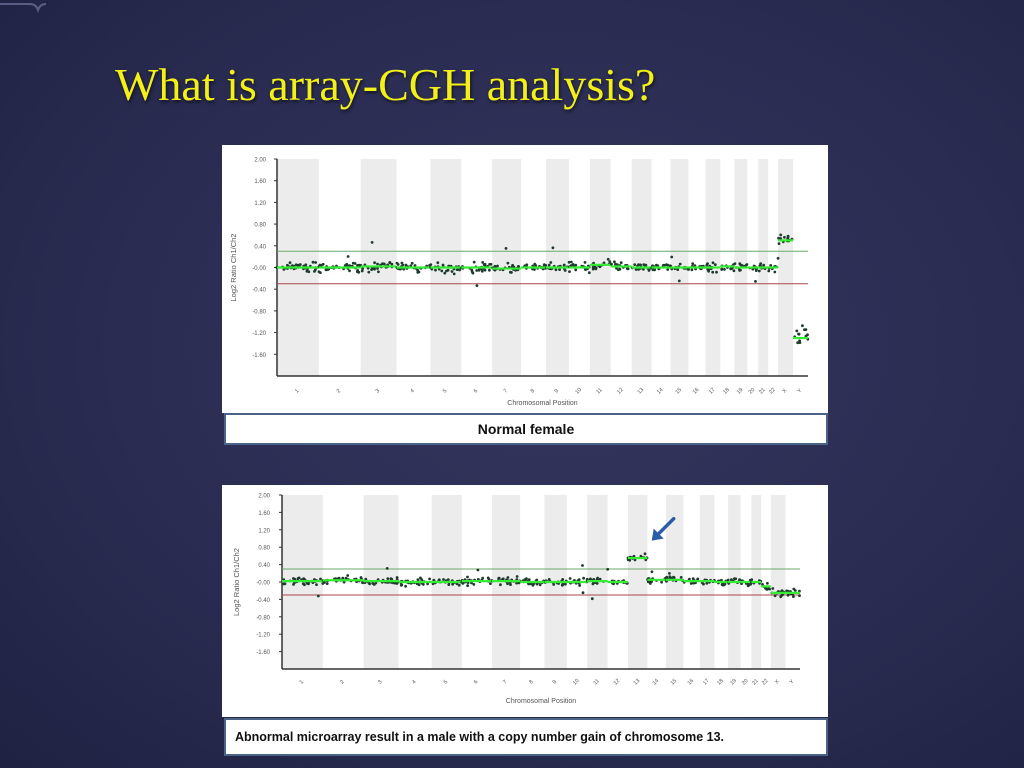  I want to click on slide-title: What is array-CGH analysis?, so click(385, 84).